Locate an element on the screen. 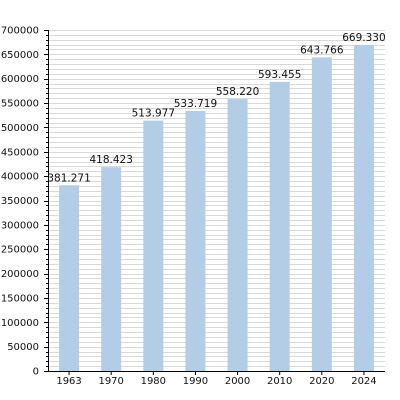  bar-2020 is located at coordinates (321, 214).